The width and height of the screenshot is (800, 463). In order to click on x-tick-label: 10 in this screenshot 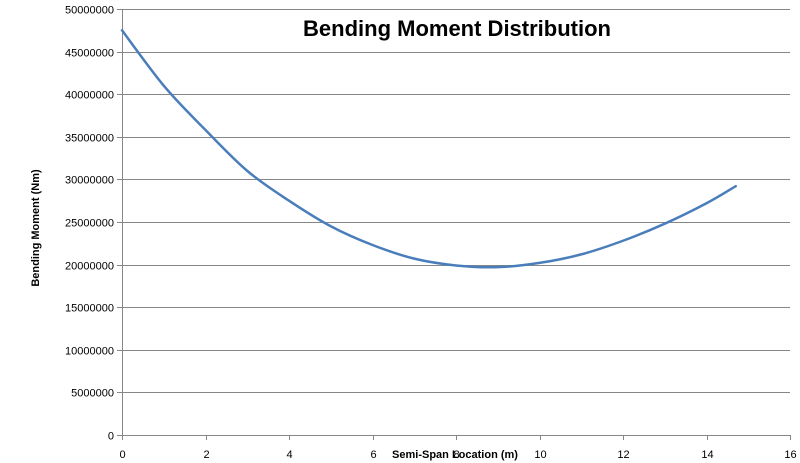, I will do `click(540, 455)`.